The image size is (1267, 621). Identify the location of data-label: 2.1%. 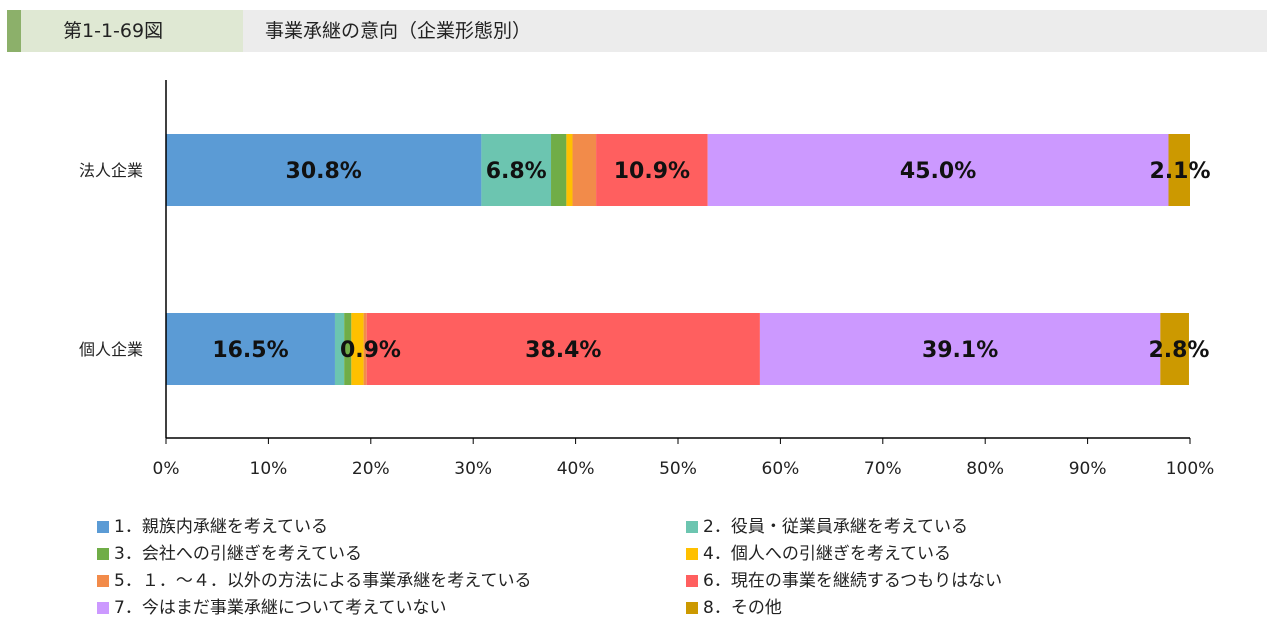
(1179, 171).